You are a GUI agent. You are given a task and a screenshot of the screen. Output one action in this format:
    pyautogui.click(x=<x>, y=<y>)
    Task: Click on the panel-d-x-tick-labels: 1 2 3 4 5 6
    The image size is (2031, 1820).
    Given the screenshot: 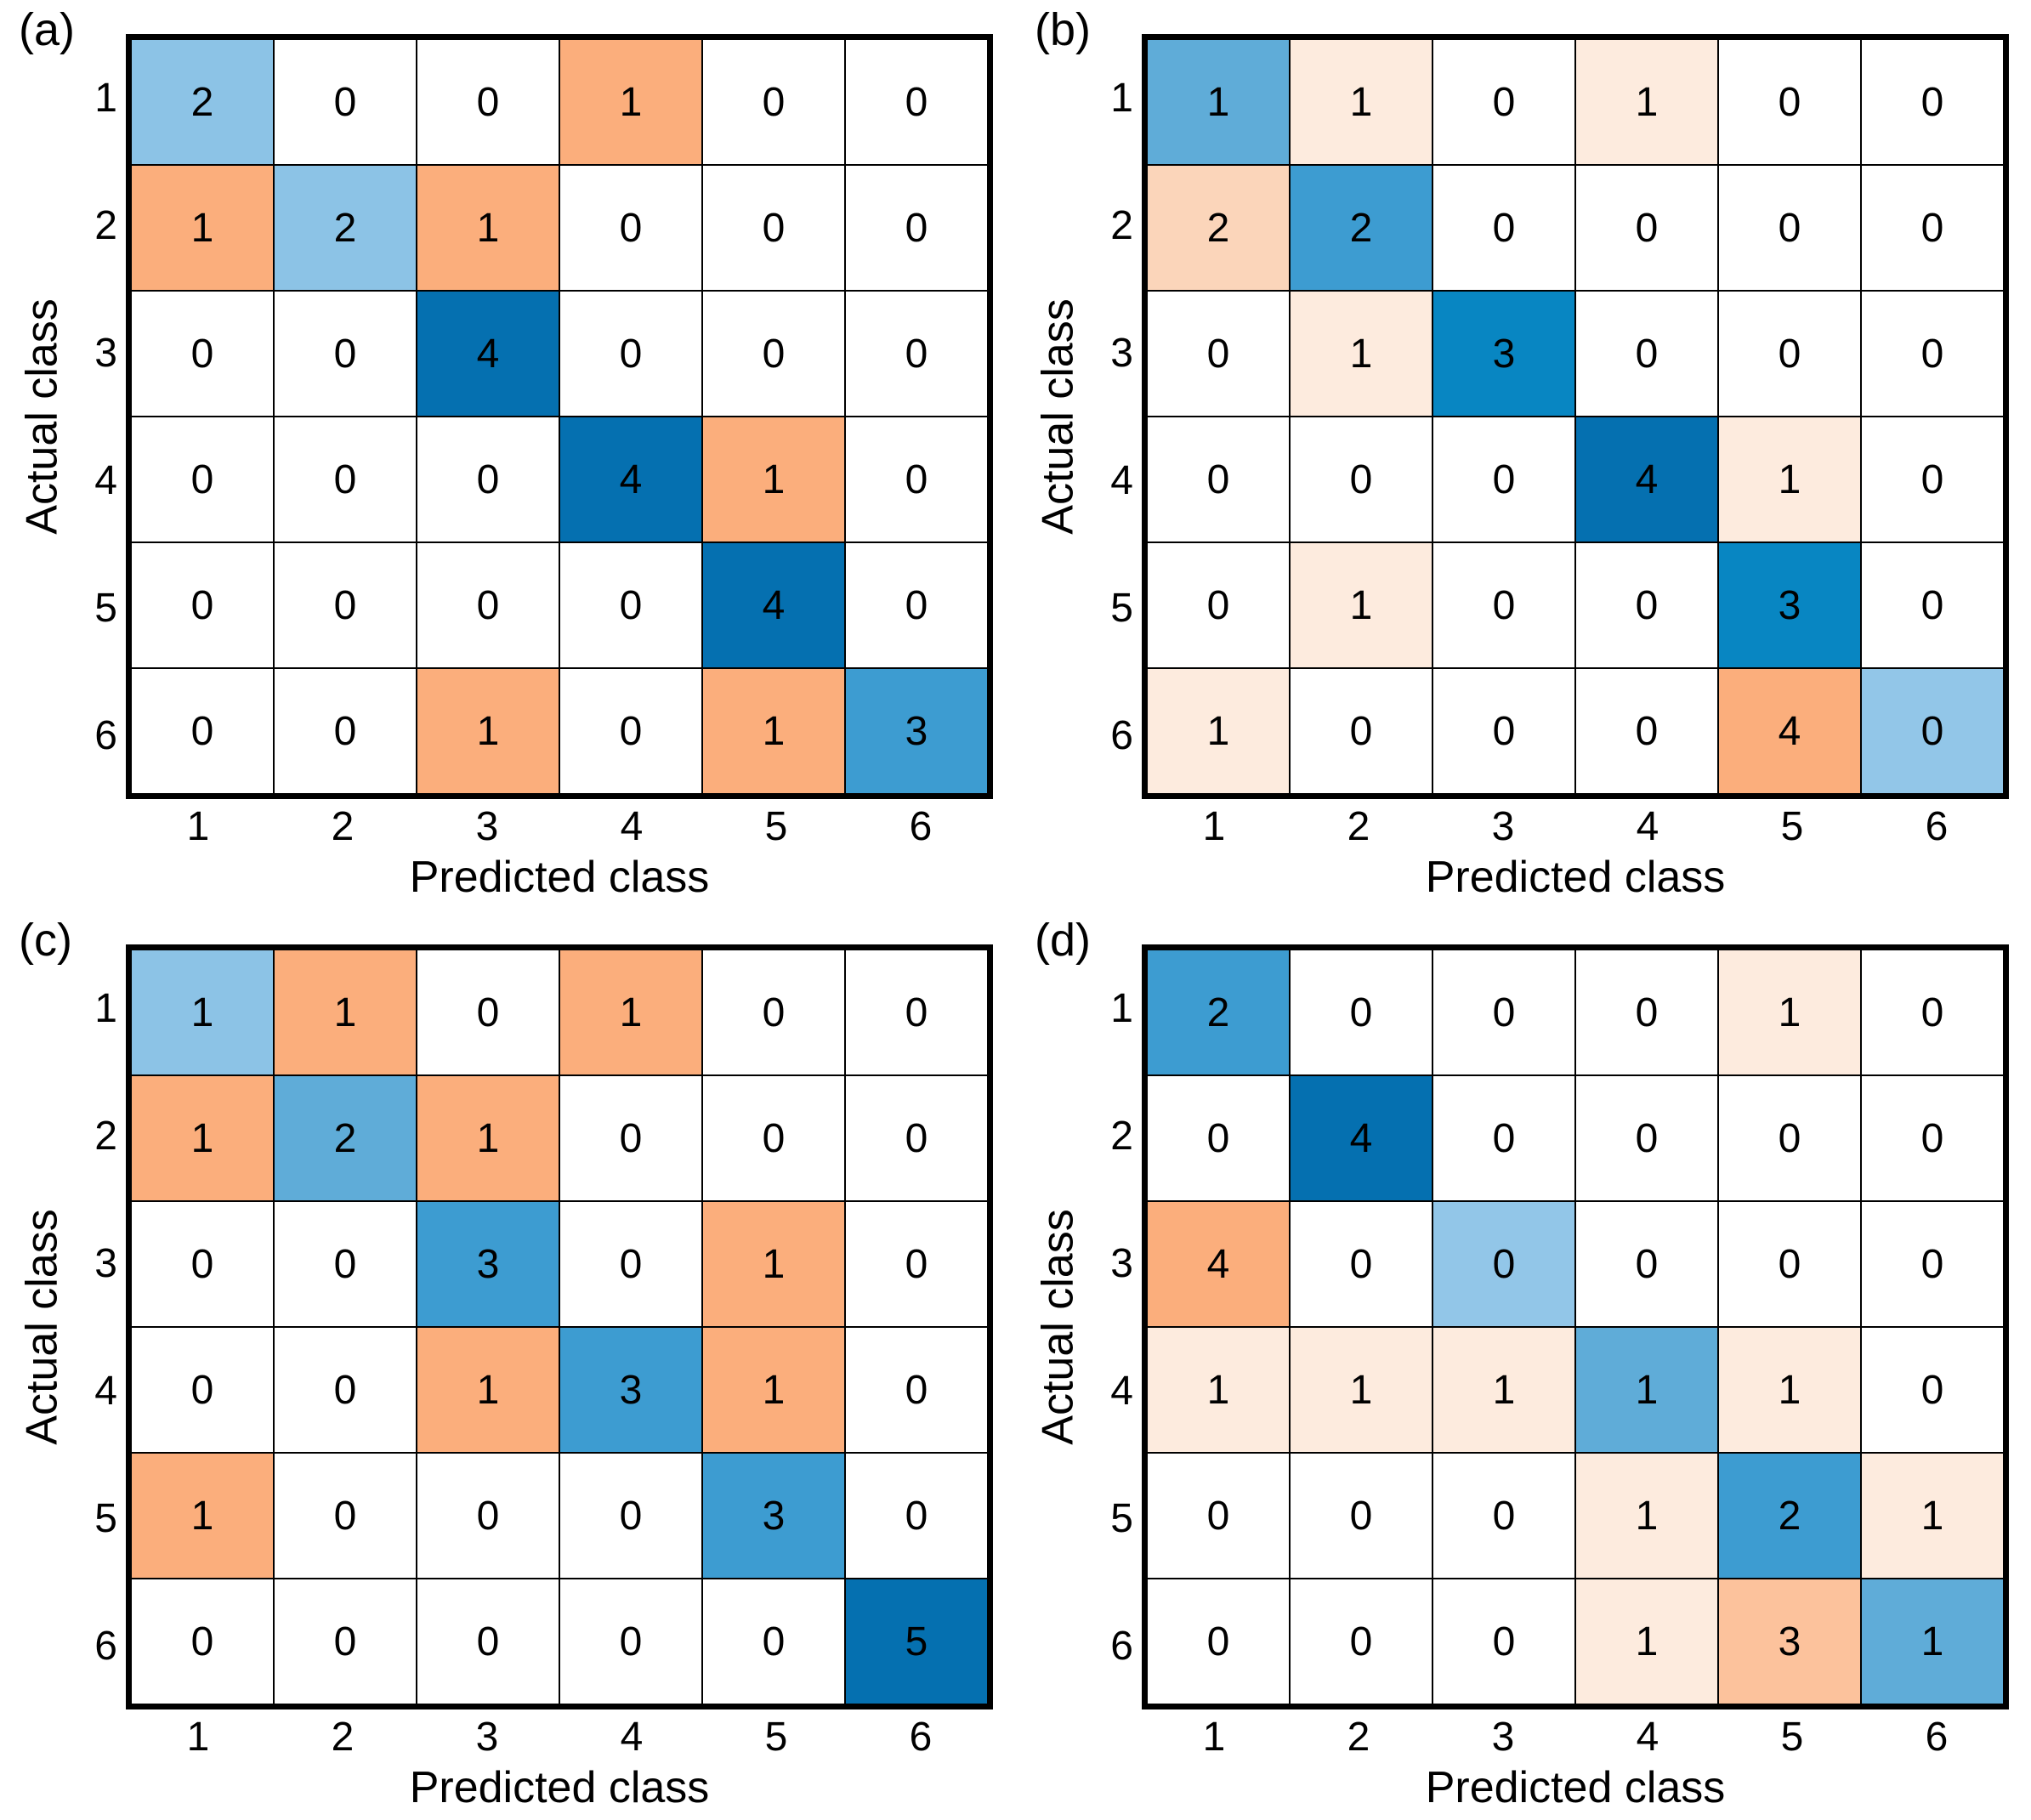 What is the action you would take?
    pyautogui.click(x=1575, y=1736)
    